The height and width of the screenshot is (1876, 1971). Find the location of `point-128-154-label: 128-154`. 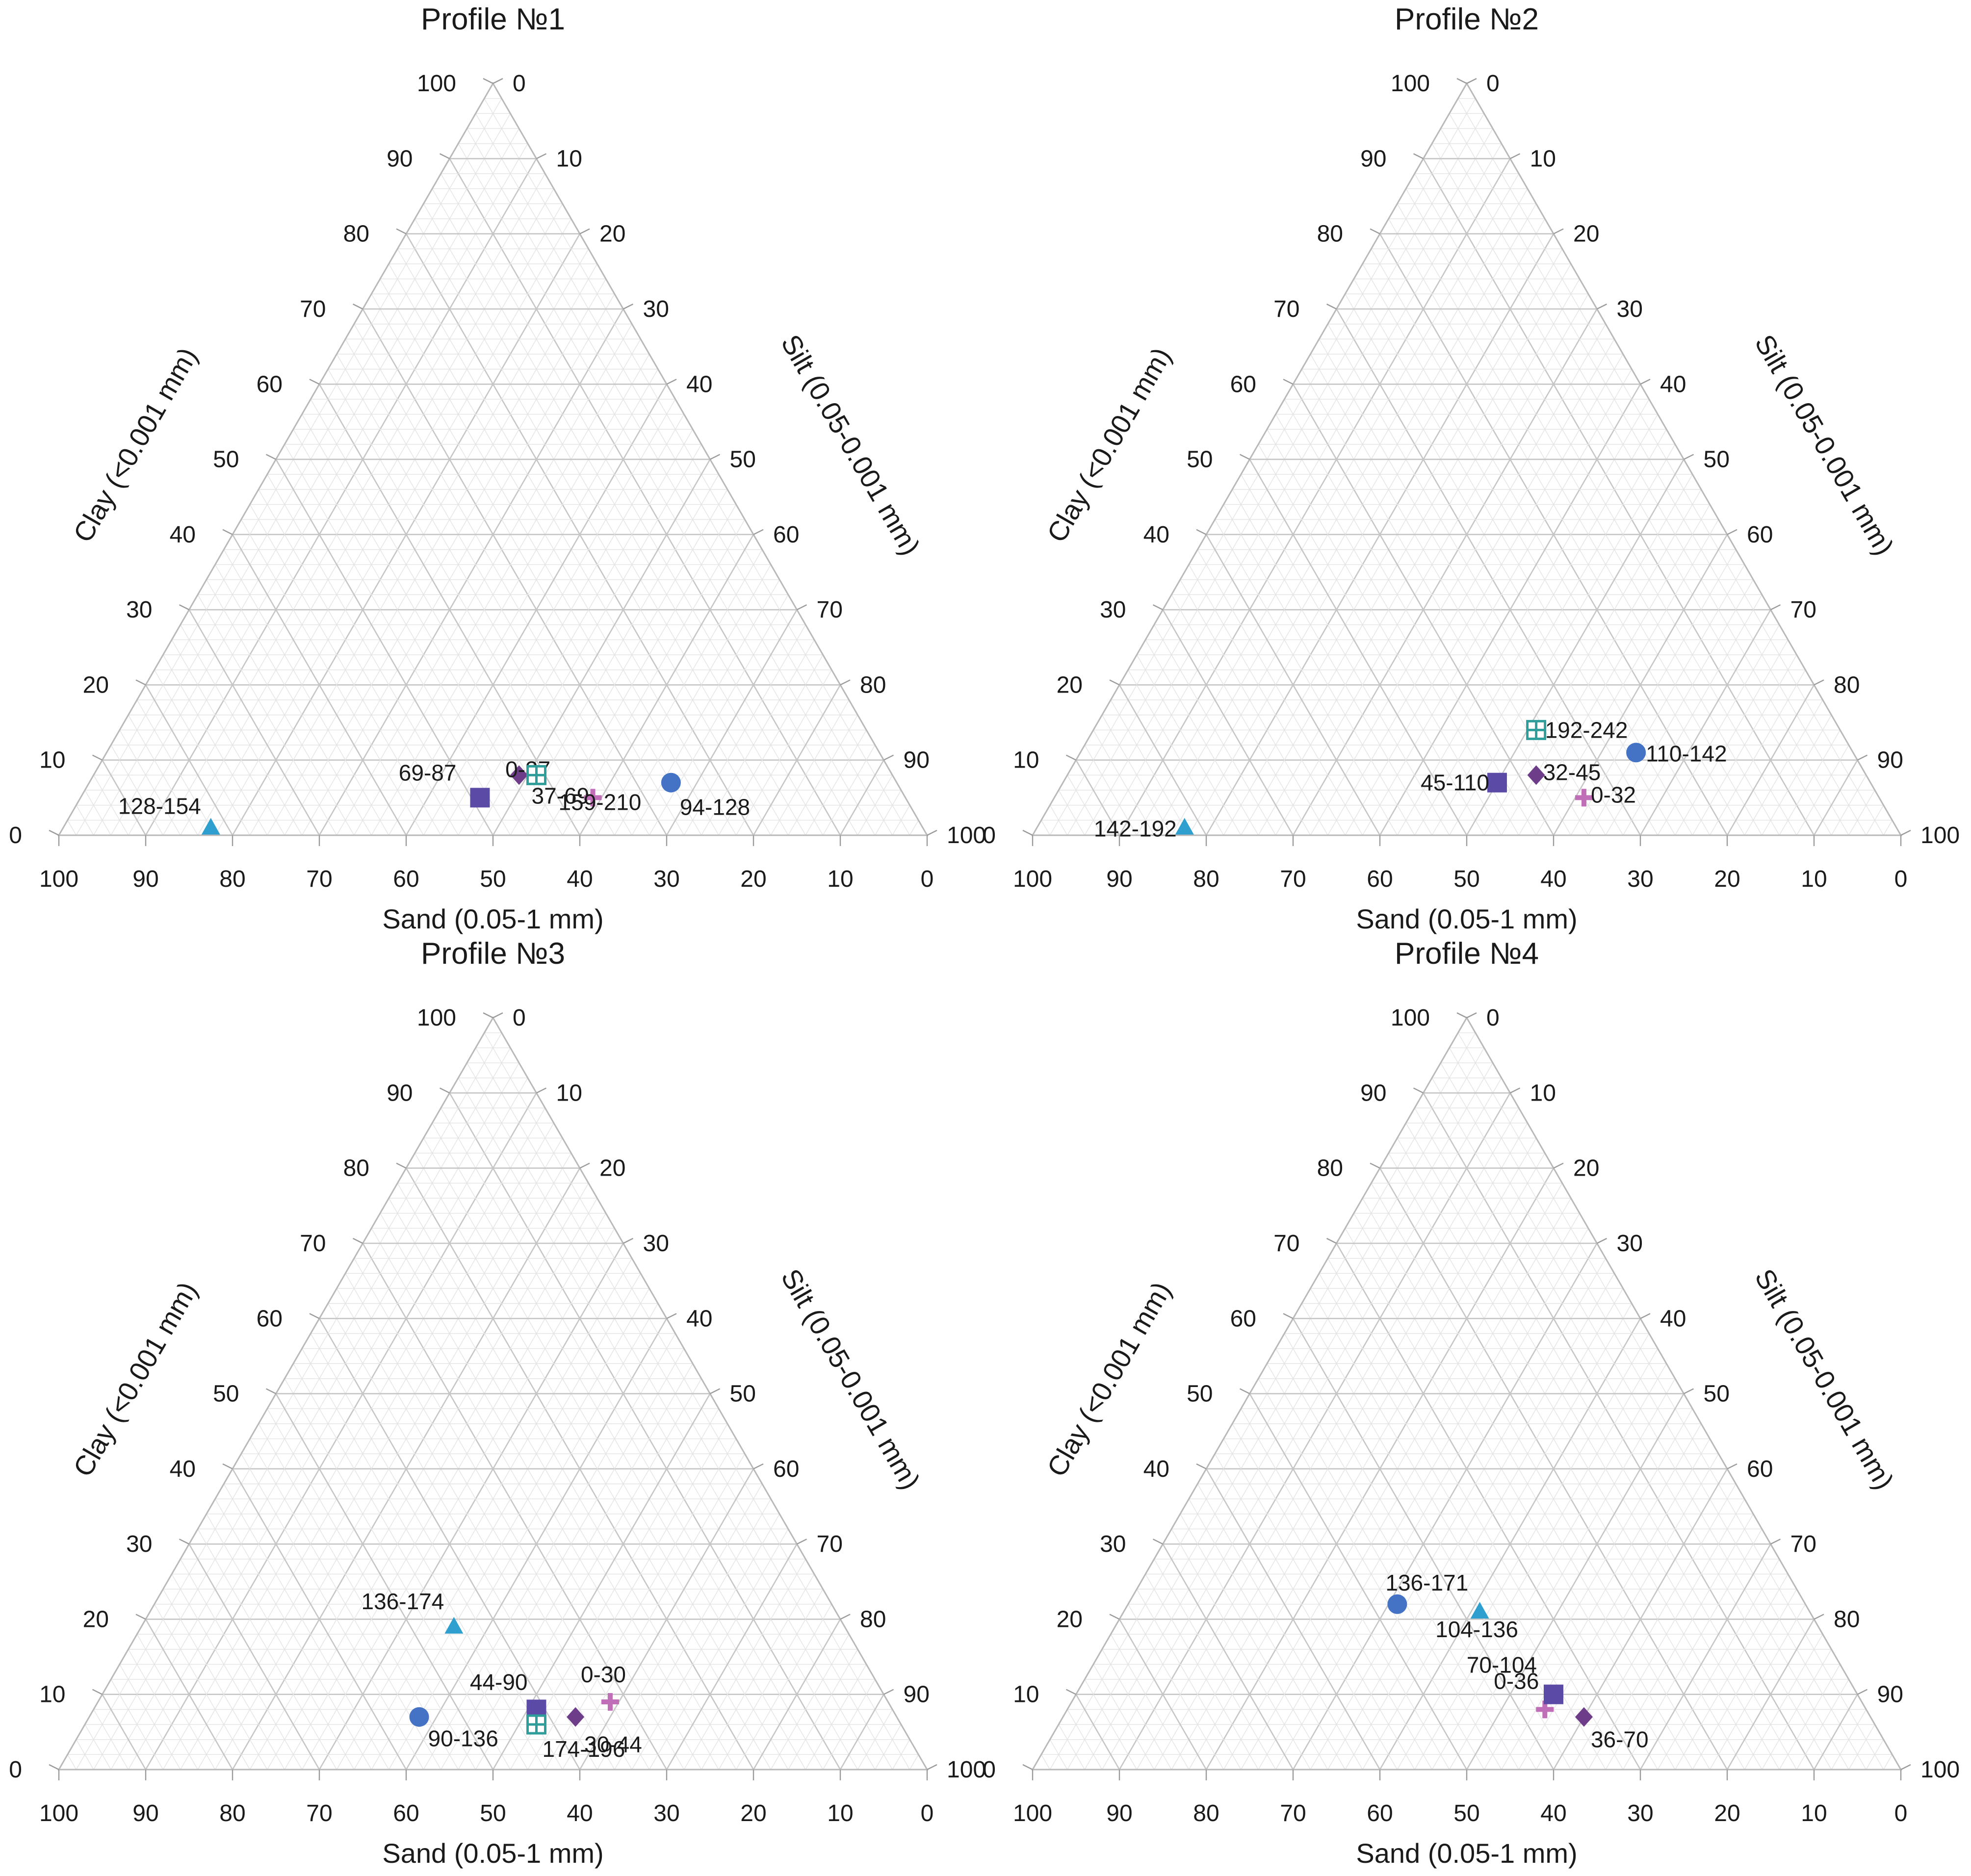

point-128-154-label: 128-154 is located at coordinates (159, 806).